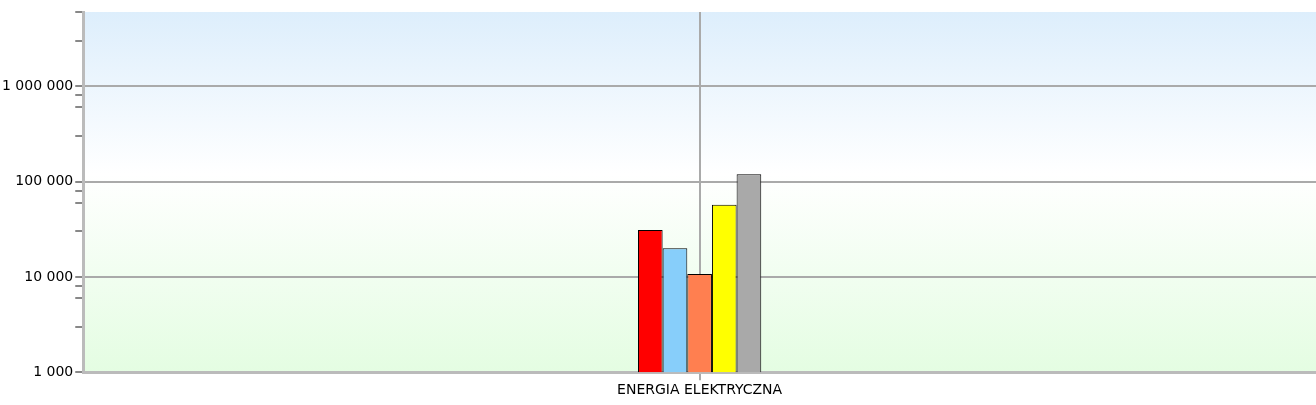 This screenshot has width=1316, height=405. What do you see at coordinates (44, 180) in the screenshot?
I see `y-tick-label: 100 000` at bounding box center [44, 180].